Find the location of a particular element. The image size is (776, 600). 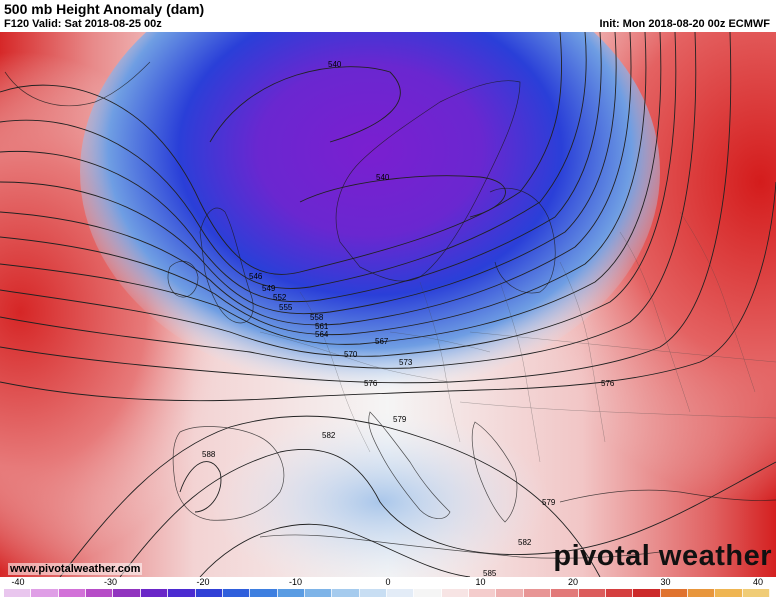

colorbar-bar is located at coordinates (387, 593).